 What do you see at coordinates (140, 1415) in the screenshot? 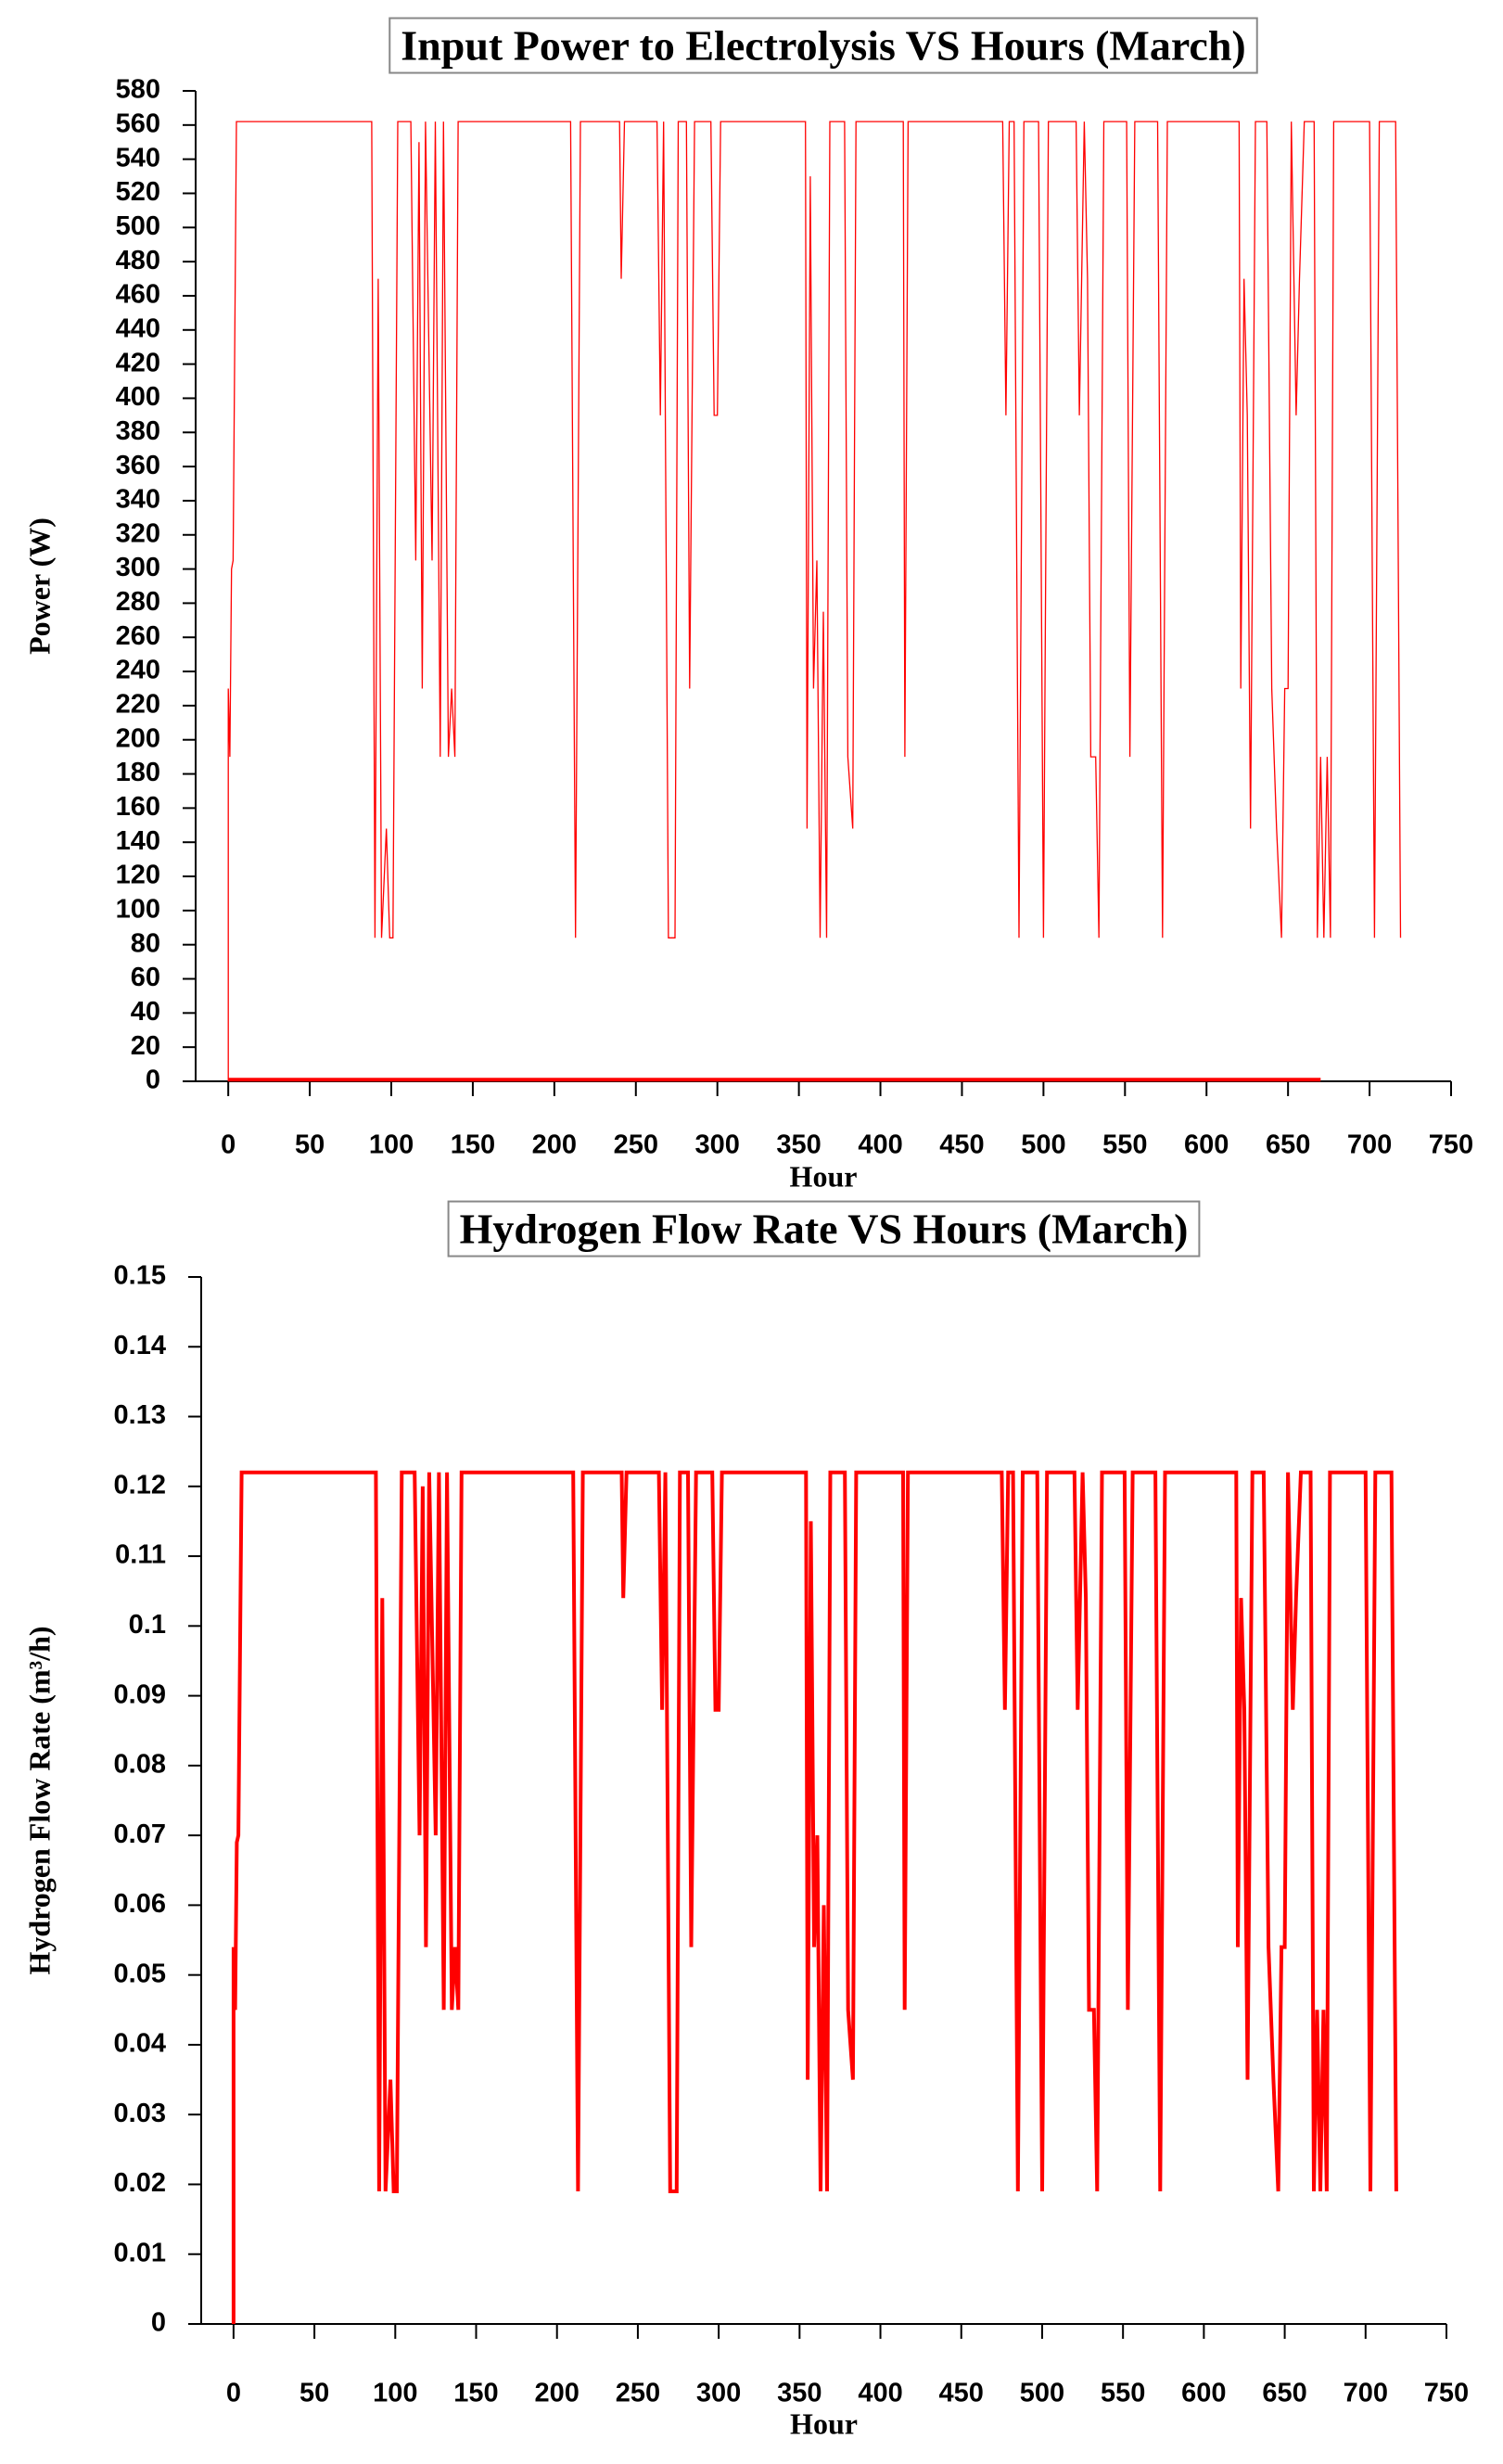
I see `y-tick-label: 0.13` at bounding box center [140, 1415].